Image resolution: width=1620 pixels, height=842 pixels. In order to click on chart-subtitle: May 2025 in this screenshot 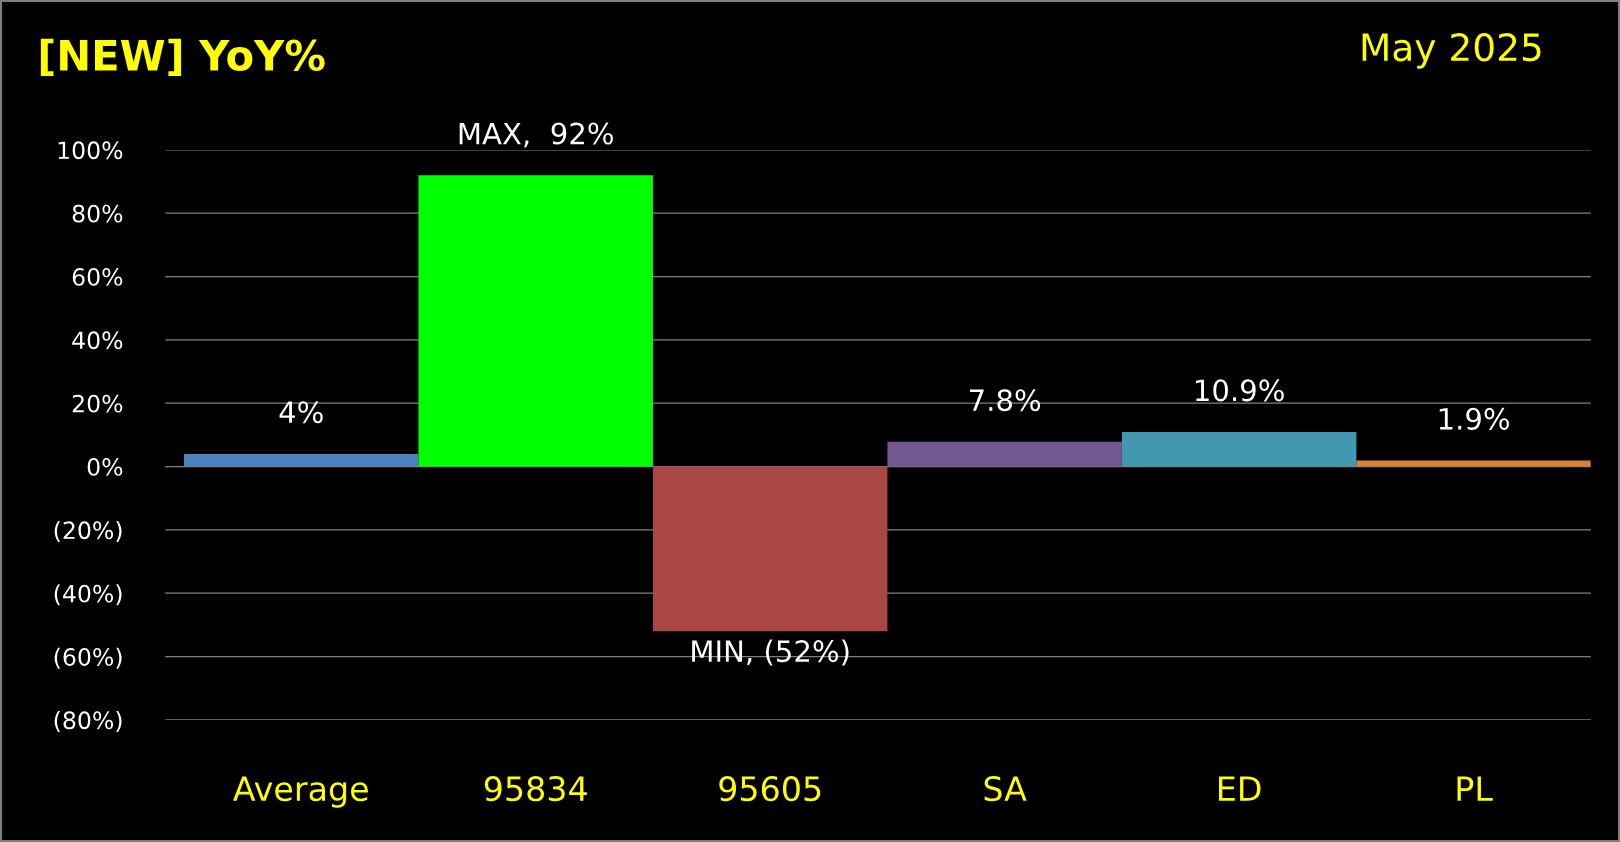, I will do `click(1451, 51)`.